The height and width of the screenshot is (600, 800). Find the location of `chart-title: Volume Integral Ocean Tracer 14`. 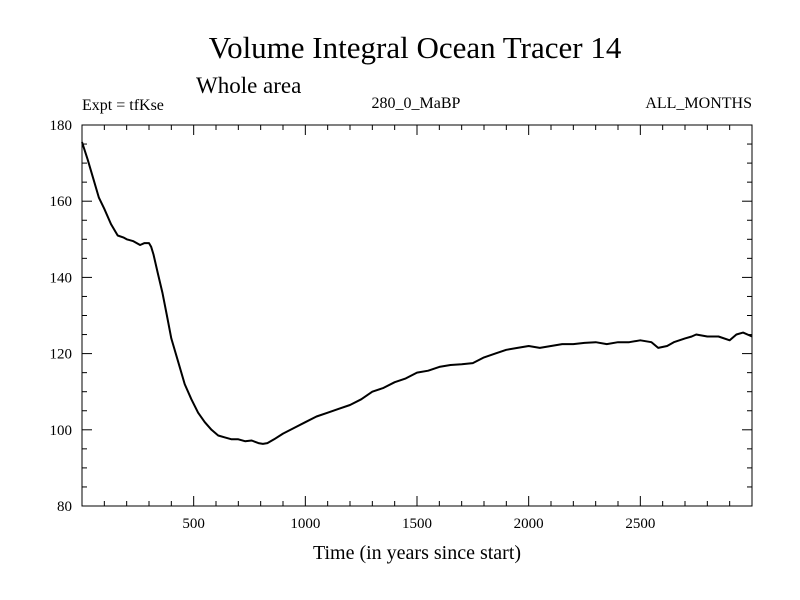

chart-title: Volume Integral Ocean Tracer 14 is located at coordinates (415, 47).